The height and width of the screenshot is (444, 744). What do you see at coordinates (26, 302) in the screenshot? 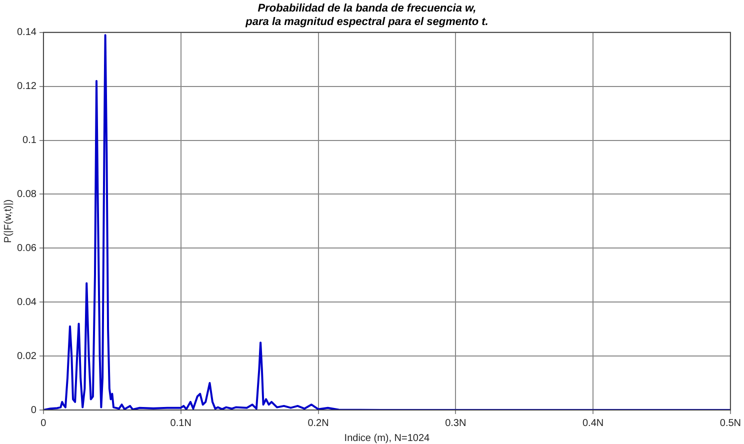
I see `y-tick-label: 0.04` at bounding box center [26, 302].